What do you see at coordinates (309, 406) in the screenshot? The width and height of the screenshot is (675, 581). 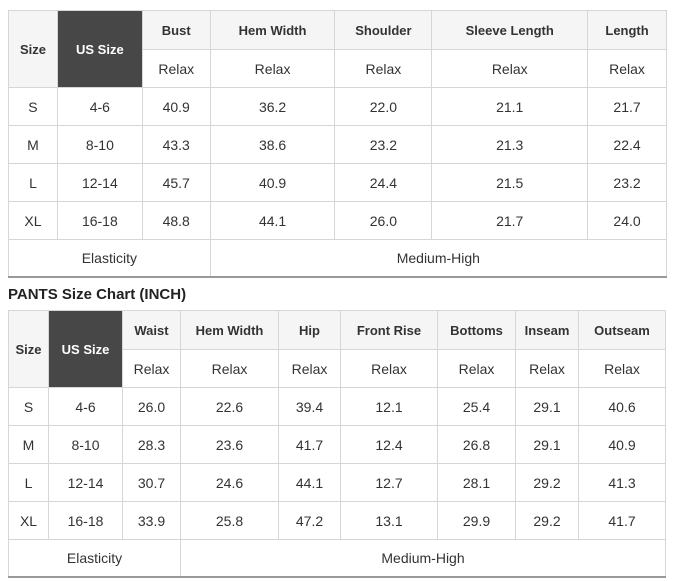 I see `value-cell: 39.4` at bounding box center [309, 406].